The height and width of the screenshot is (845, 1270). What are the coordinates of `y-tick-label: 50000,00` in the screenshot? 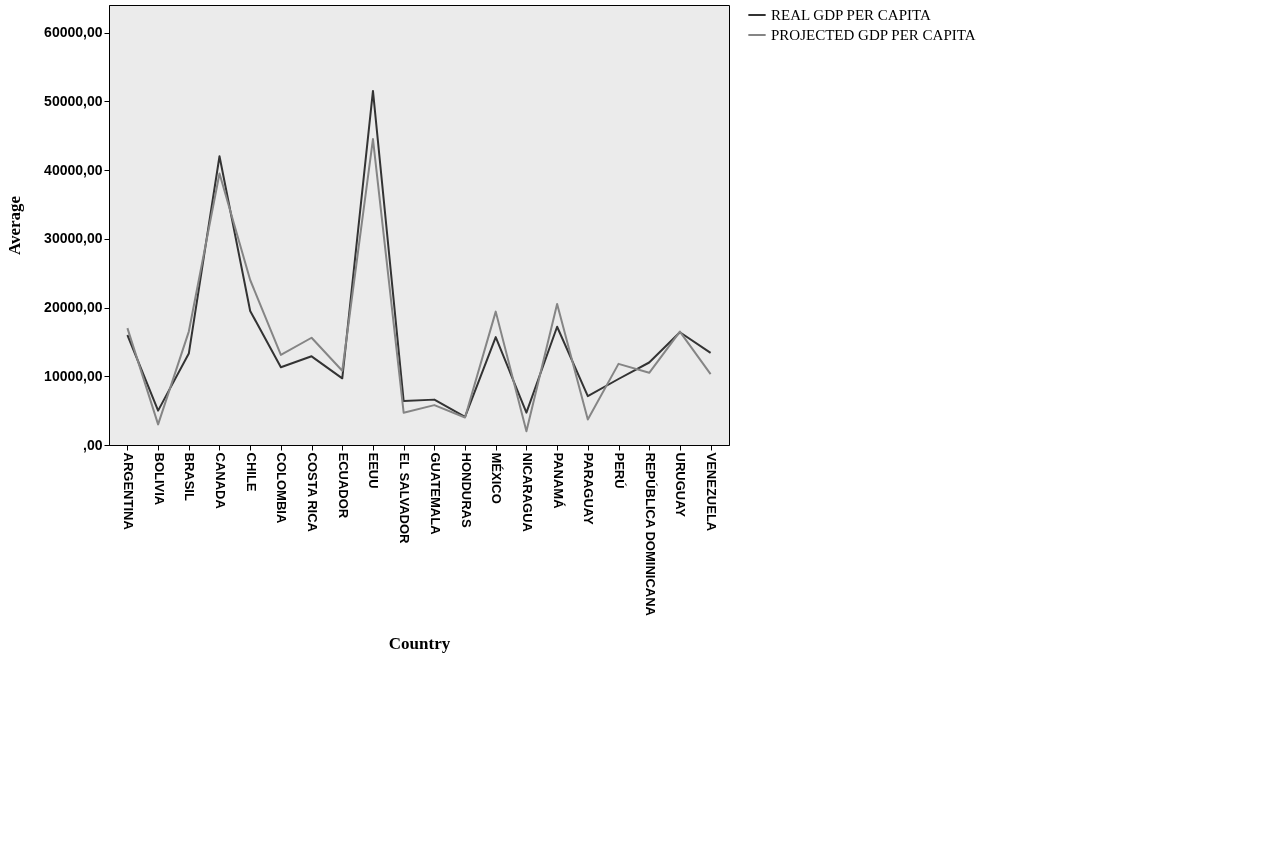 It's located at (73, 100).